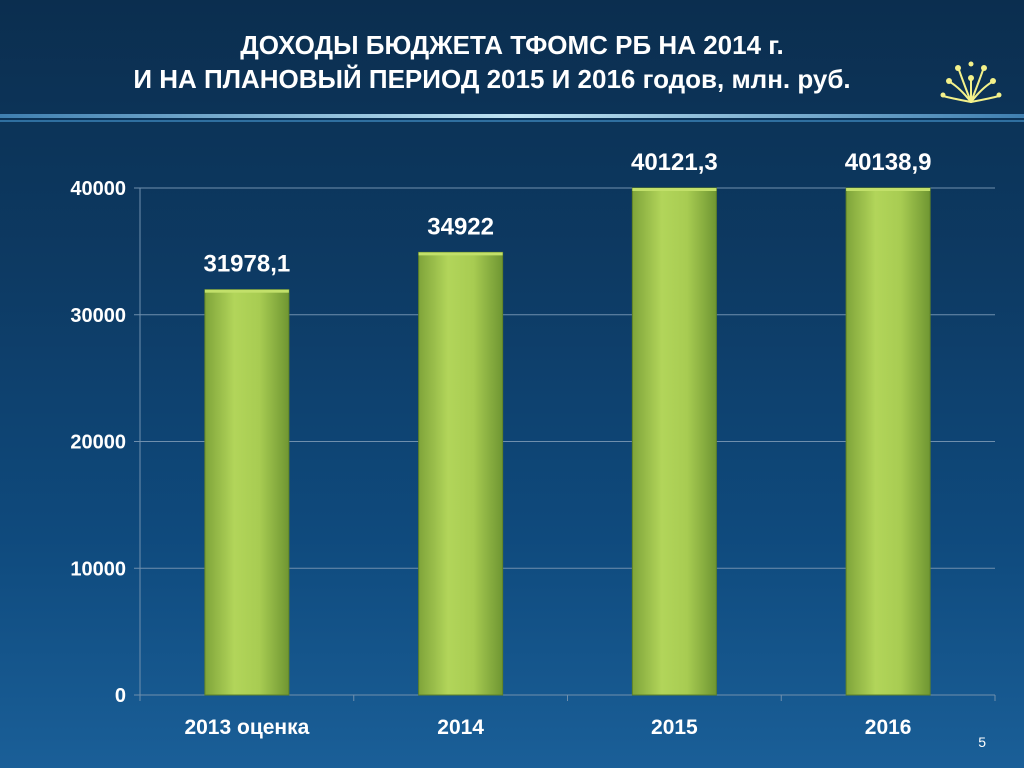  I want to click on slide-title-line-1: ДОХОДЫ БЮДЖЕТА ТФОМС РБ НА 2014 г., so click(512, 45).